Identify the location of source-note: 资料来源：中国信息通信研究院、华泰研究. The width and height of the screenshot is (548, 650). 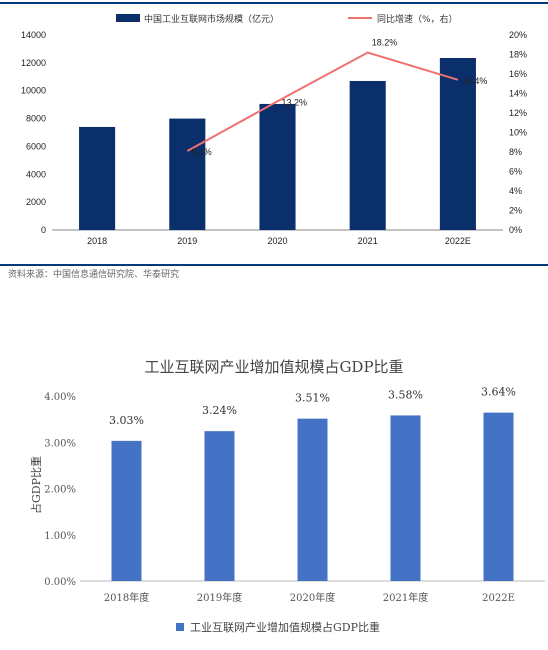
(94, 275).